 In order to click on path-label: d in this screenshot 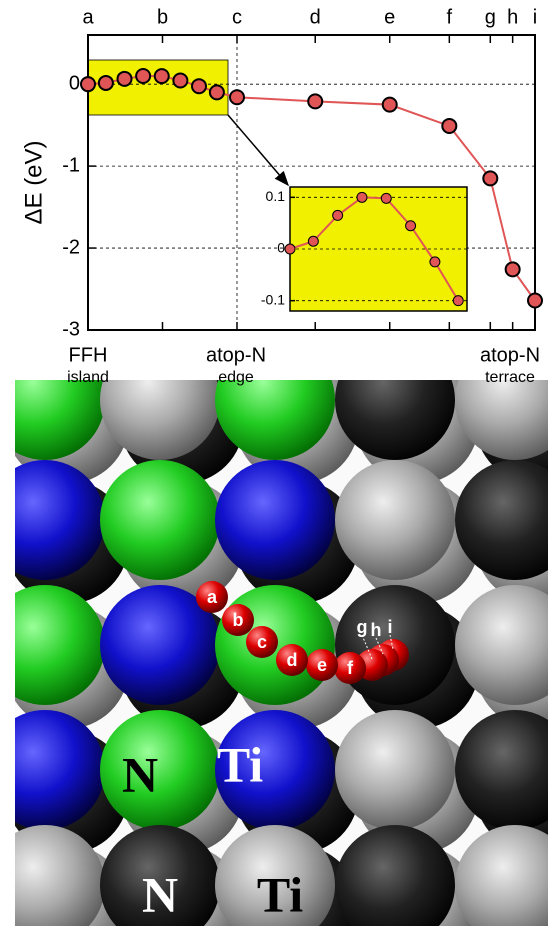, I will do `click(292, 660)`.